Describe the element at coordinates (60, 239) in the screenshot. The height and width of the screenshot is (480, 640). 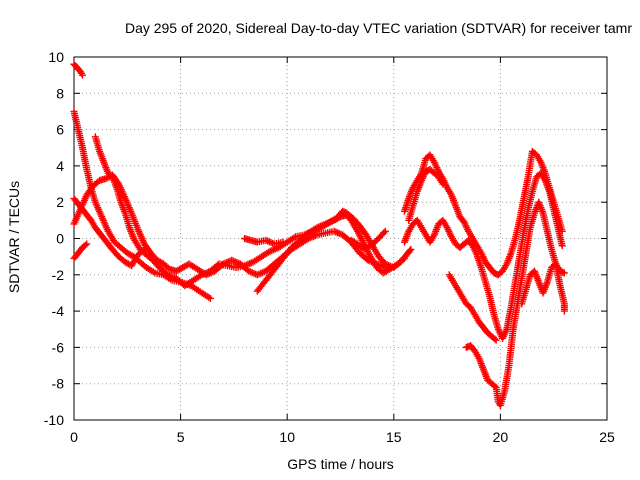
I see `y-tick-label: 0` at that location.